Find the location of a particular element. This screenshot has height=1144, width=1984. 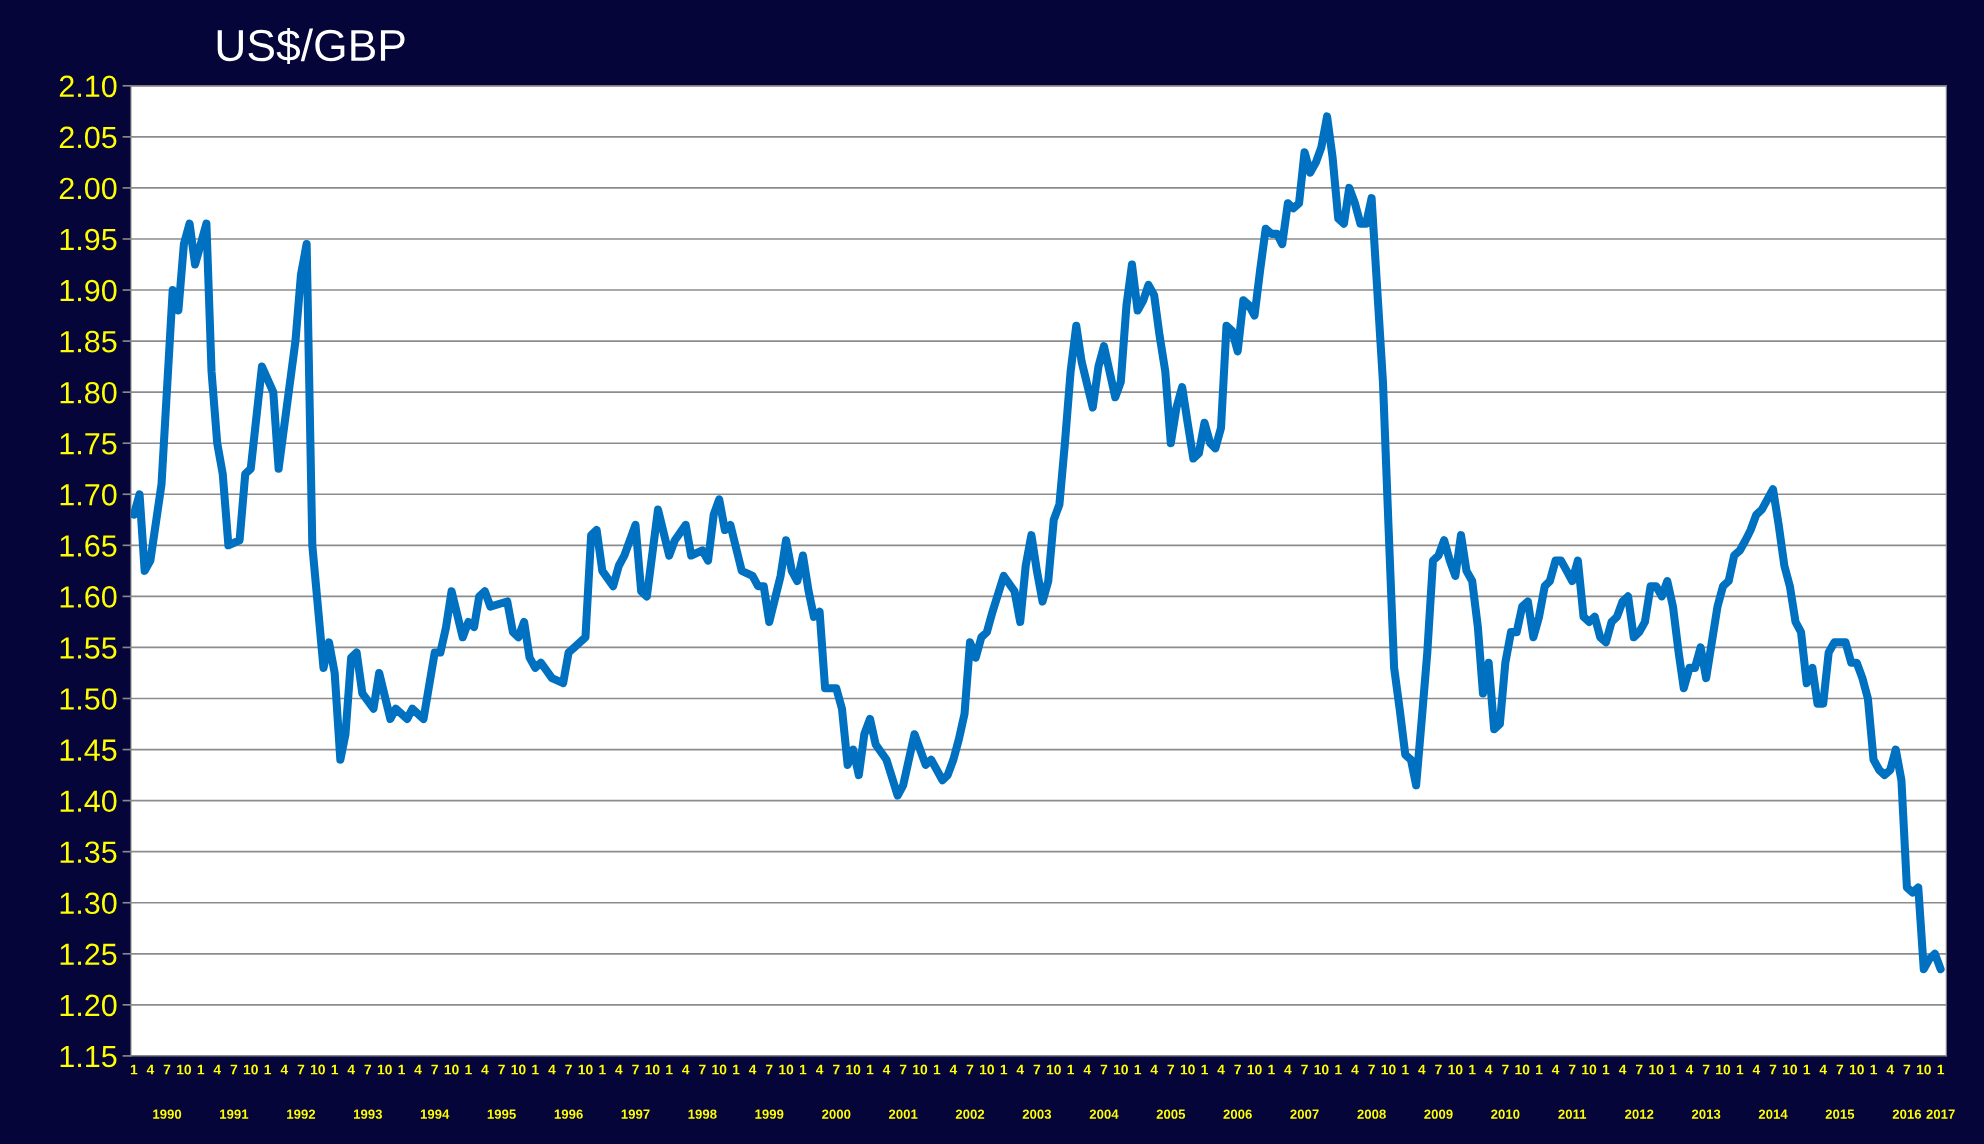

y-tick-label: 1.15 is located at coordinates (88, 1056).